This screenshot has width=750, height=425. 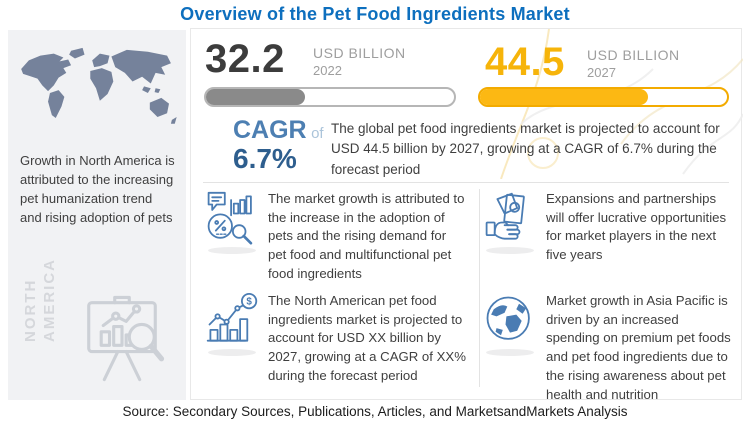 What do you see at coordinates (270, 130) in the screenshot?
I see `cagr-label: CAGR` at bounding box center [270, 130].